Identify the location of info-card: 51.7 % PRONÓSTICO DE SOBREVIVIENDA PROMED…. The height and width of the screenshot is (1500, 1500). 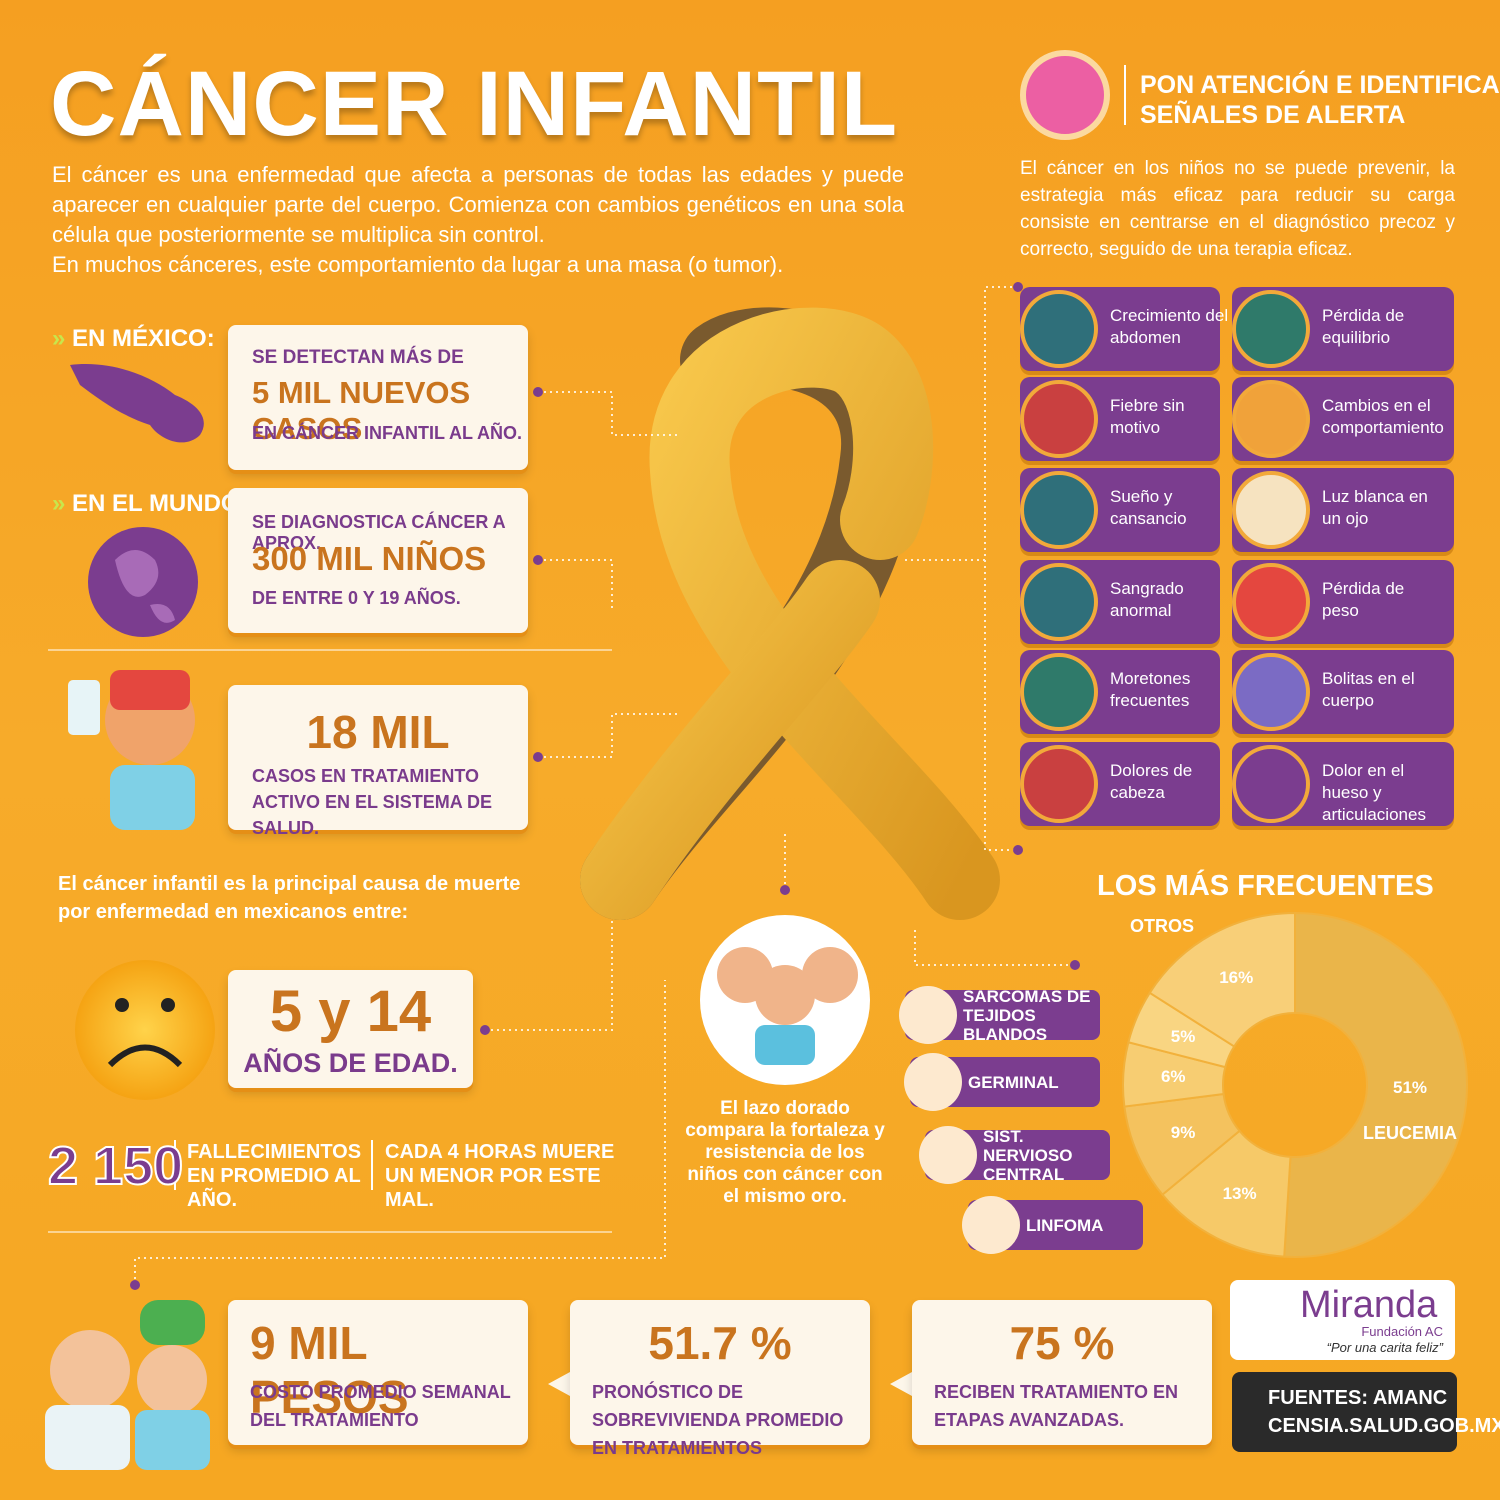
(720, 1379).